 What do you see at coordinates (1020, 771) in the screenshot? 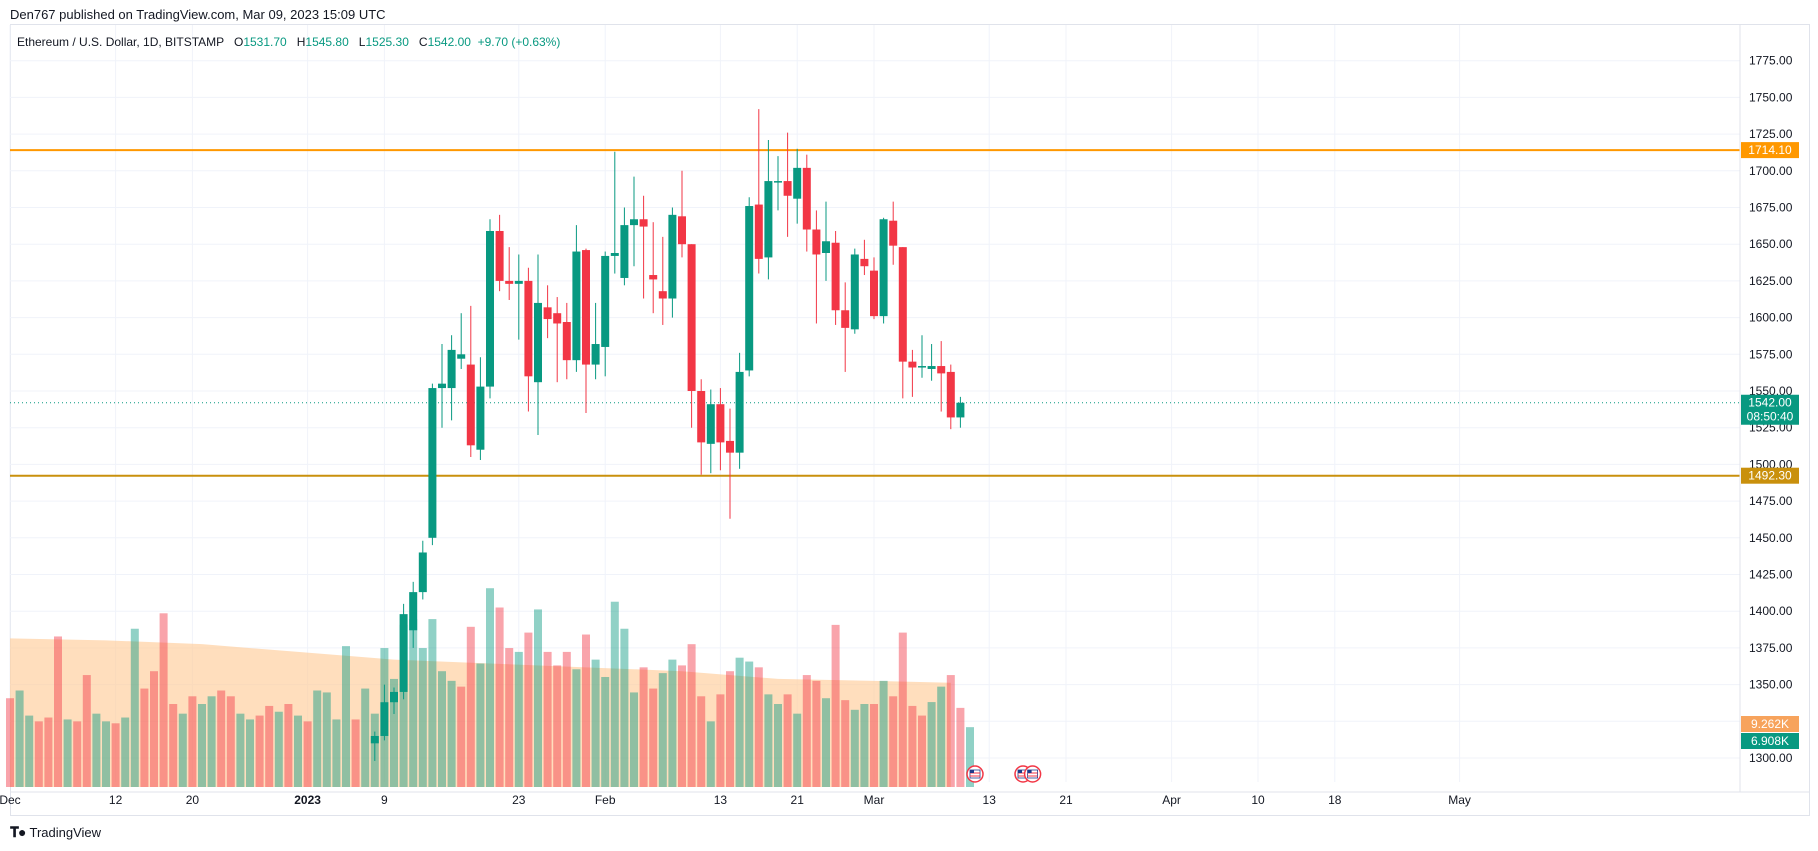
I see `flag-canton` at bounding box center [1020, 771].